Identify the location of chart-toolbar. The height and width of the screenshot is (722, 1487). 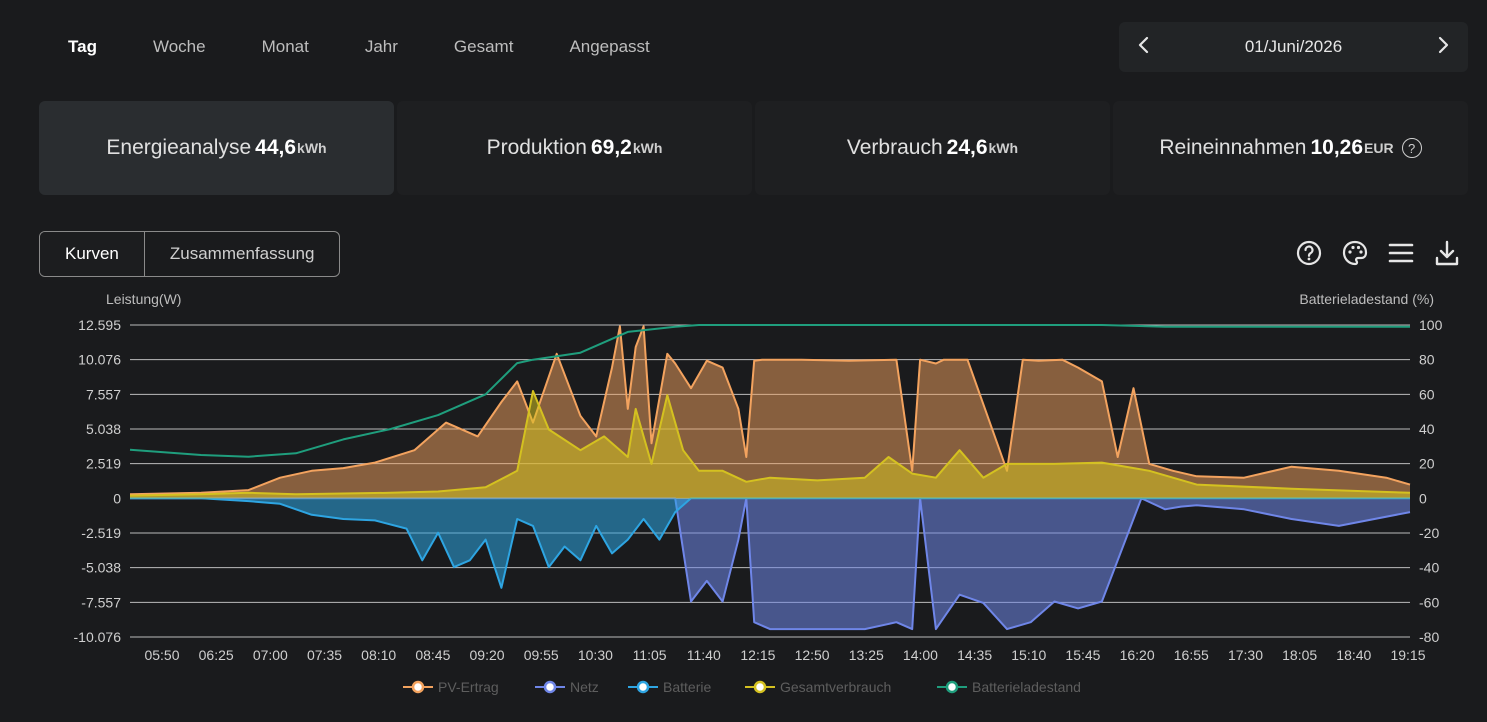
(1378, 253).